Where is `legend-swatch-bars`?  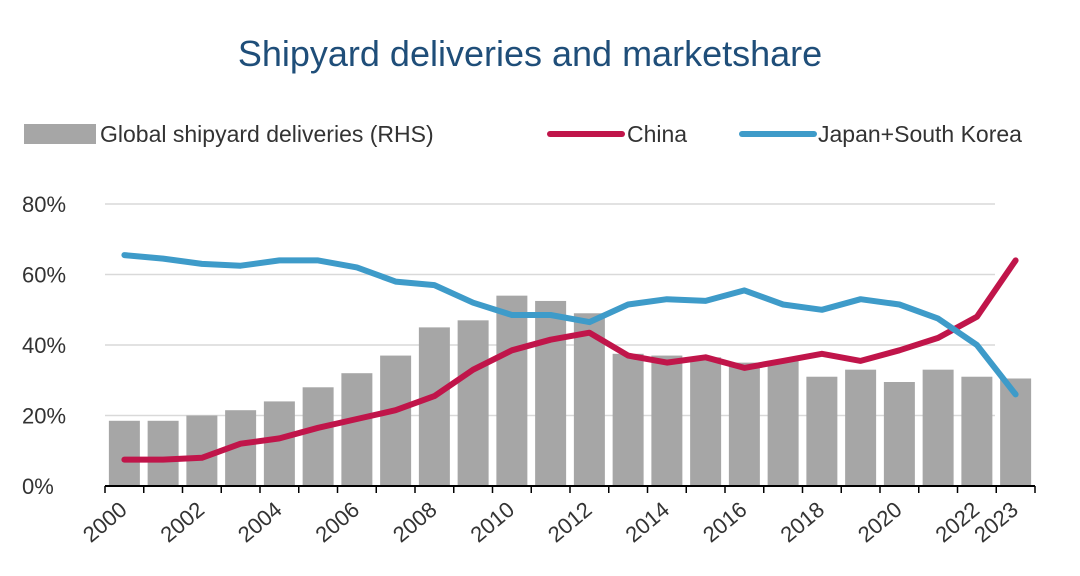
legend-swatch-bars is located at coordinates (60, 134).